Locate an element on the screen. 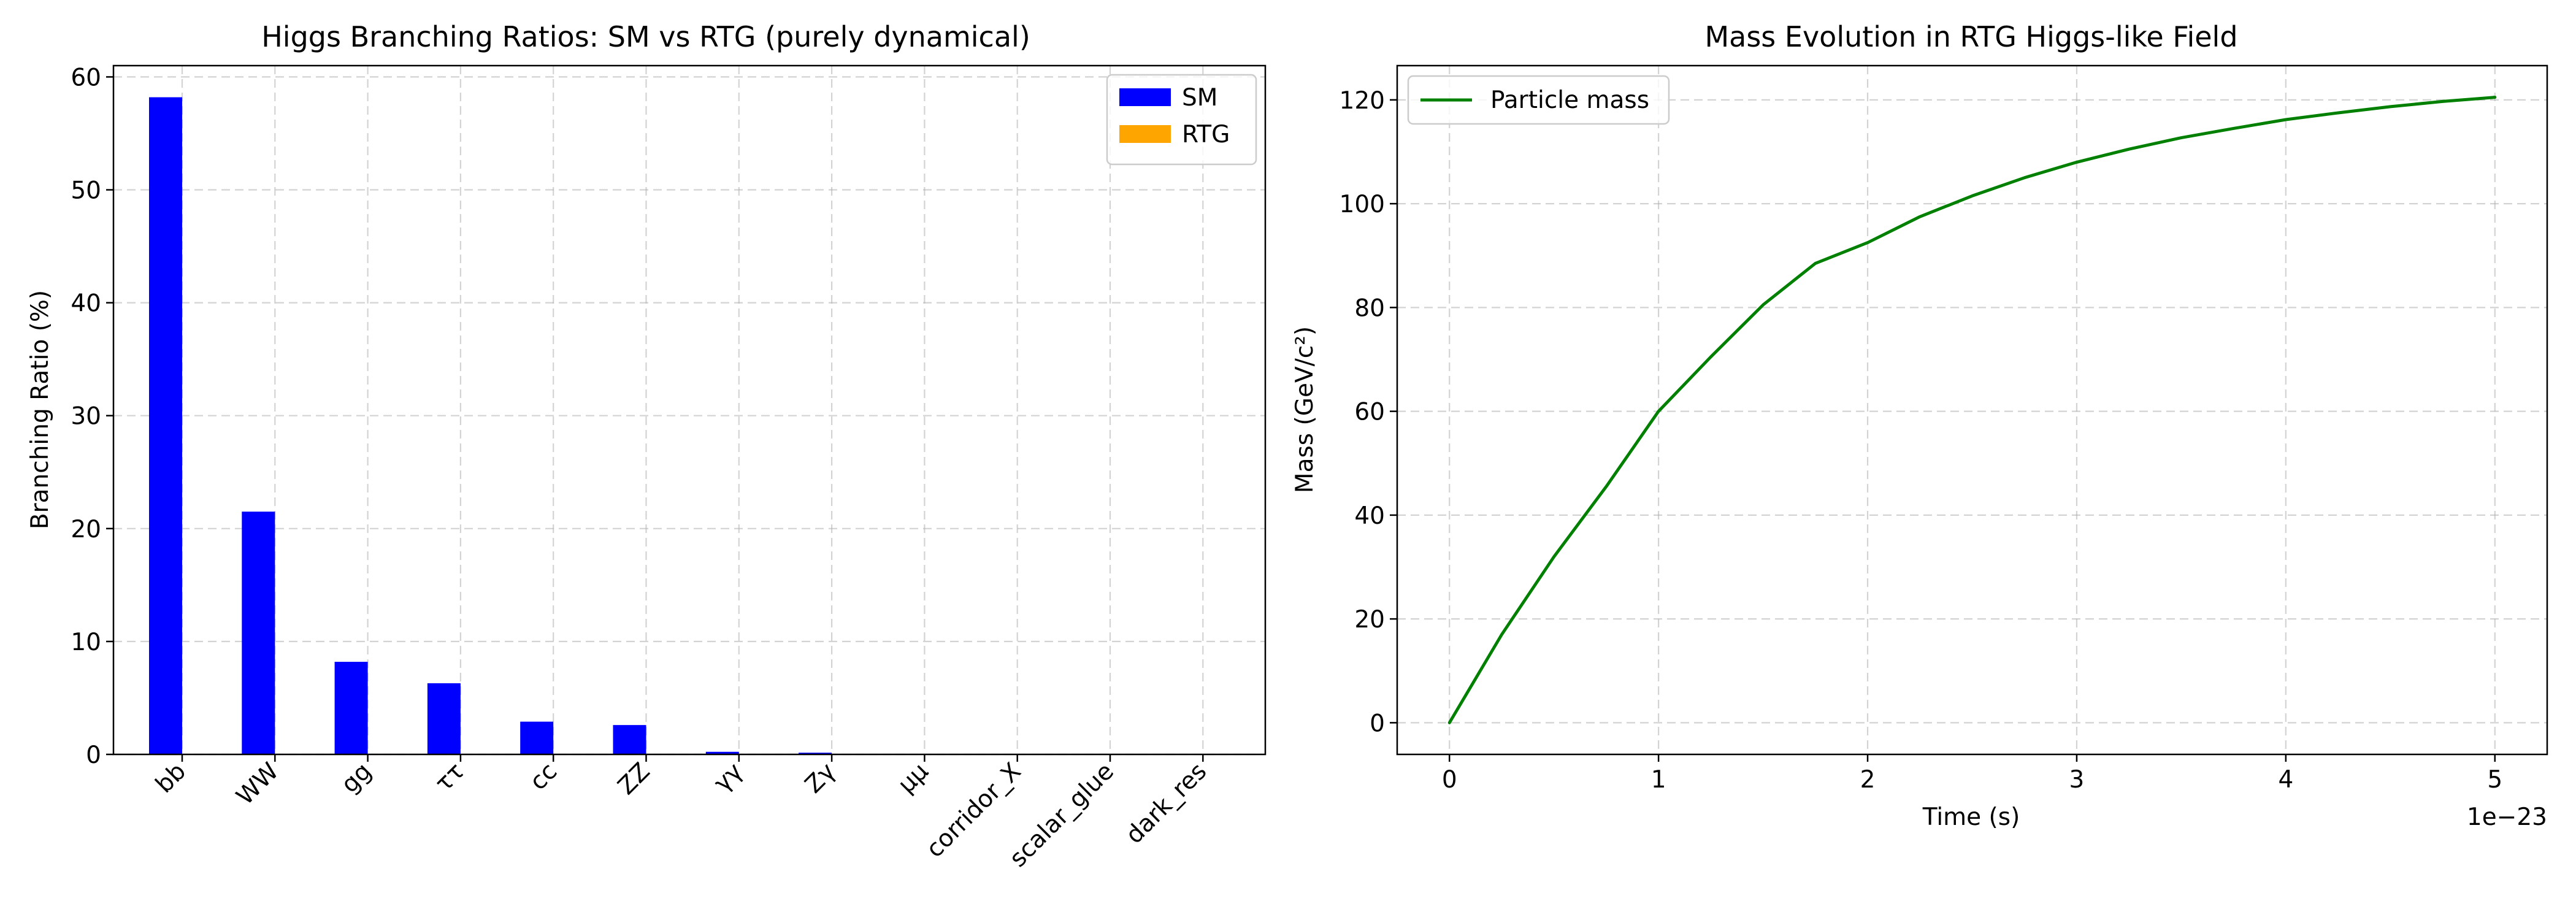  legend-swatch-rtg is located at coordinates (1145, 134).